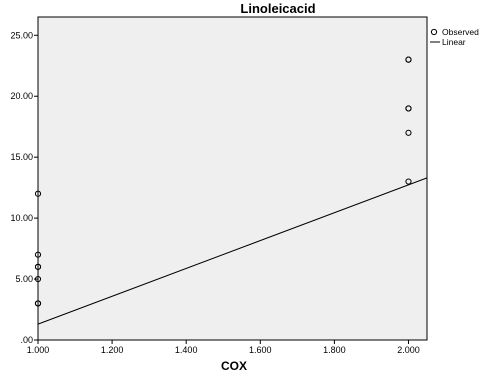 This screenshot has height=374, width=499. I want to click on legend-observed-marker, so click(434, 32).